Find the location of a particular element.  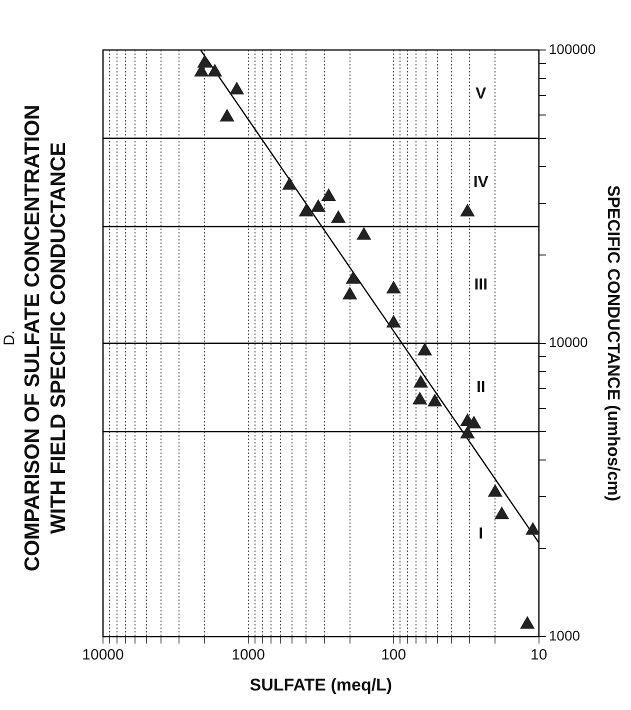

annotation: II is located at coordinates (481, 387).